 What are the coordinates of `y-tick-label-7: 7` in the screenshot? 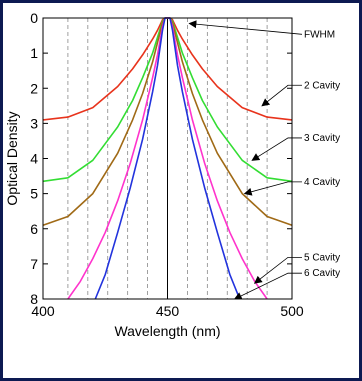 It's located at (34, 264).